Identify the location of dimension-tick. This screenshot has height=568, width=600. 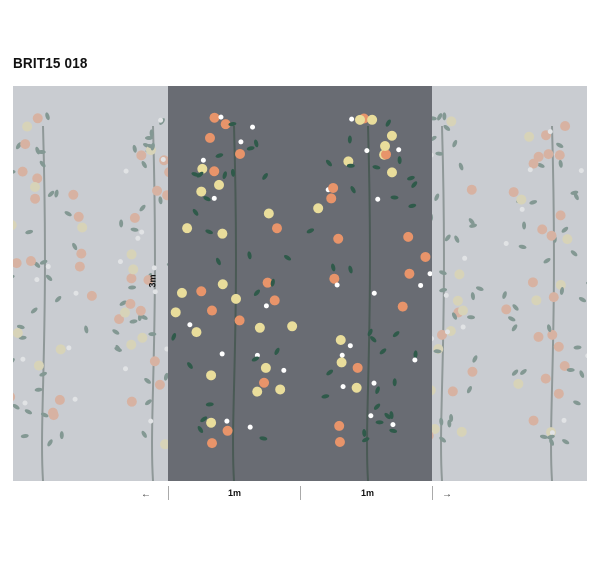
(300, 493).